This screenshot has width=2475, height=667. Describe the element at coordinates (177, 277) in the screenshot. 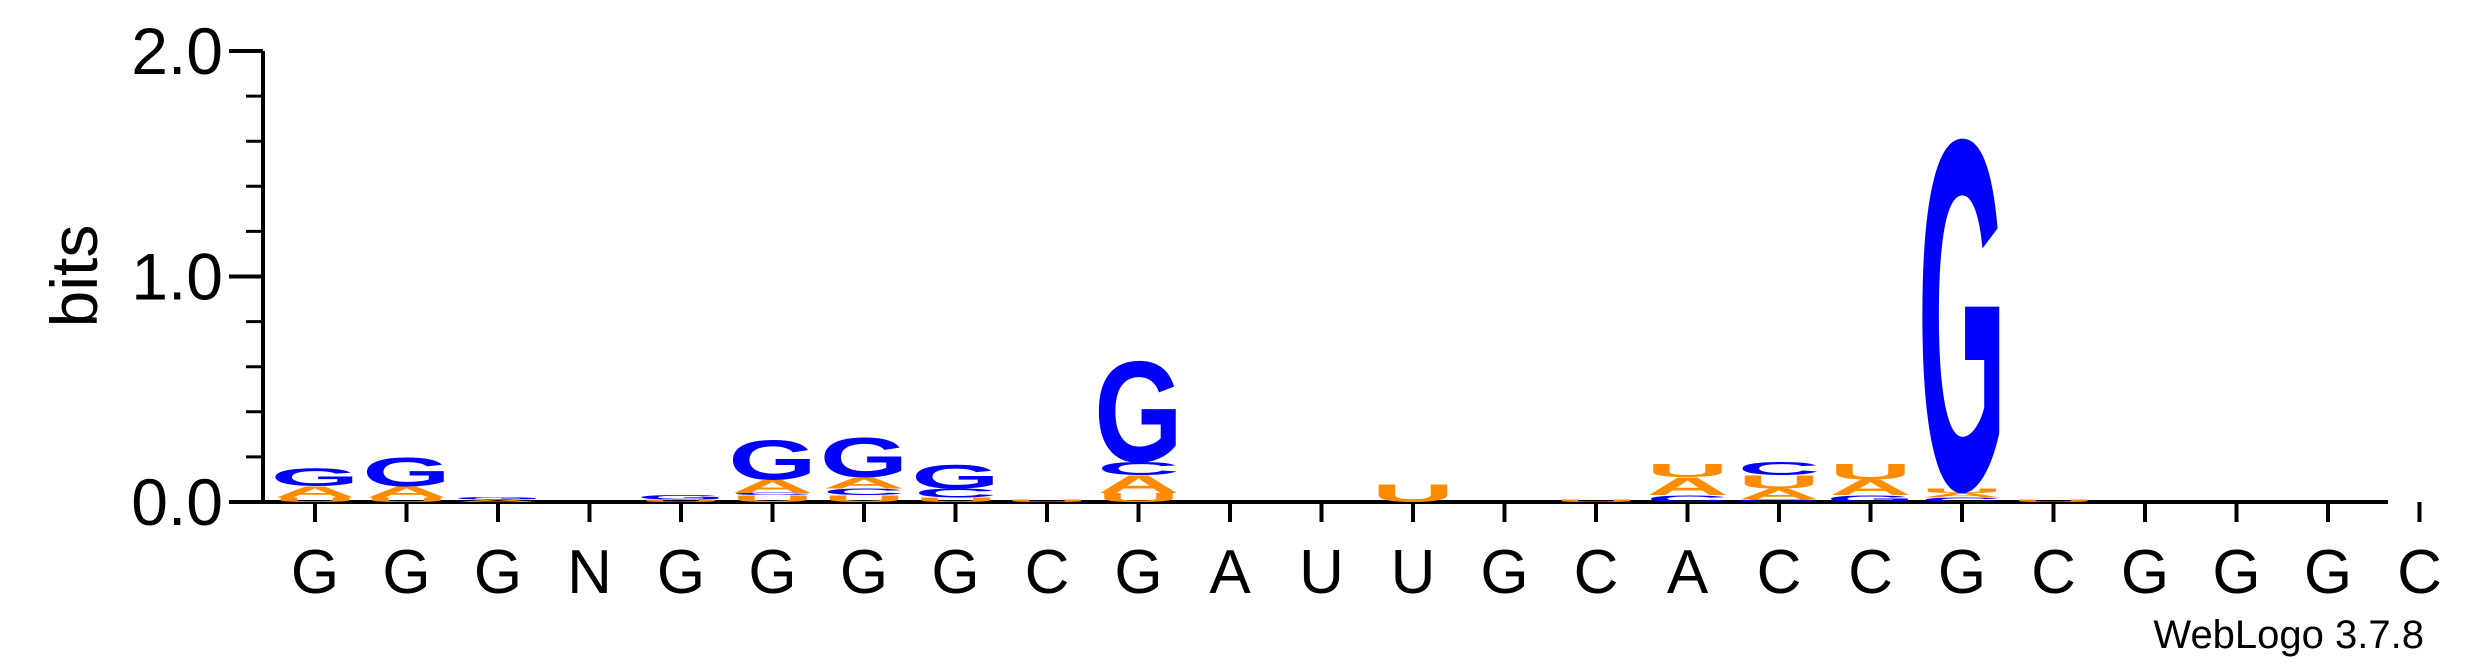

I see `y-tick-label: 1.0` at that location.